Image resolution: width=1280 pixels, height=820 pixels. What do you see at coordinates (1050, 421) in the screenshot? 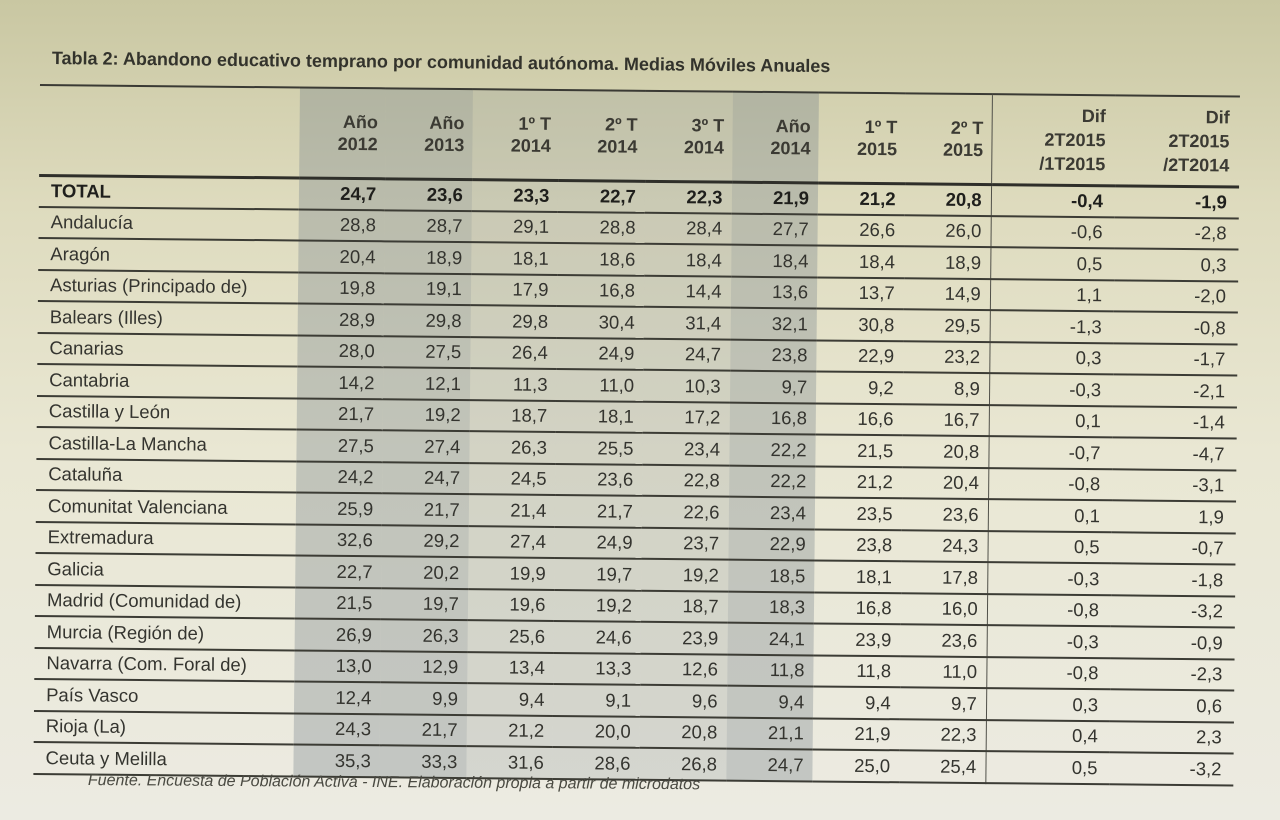
I see `dif-cell: 0,1` at bounding box center [1050, 421].